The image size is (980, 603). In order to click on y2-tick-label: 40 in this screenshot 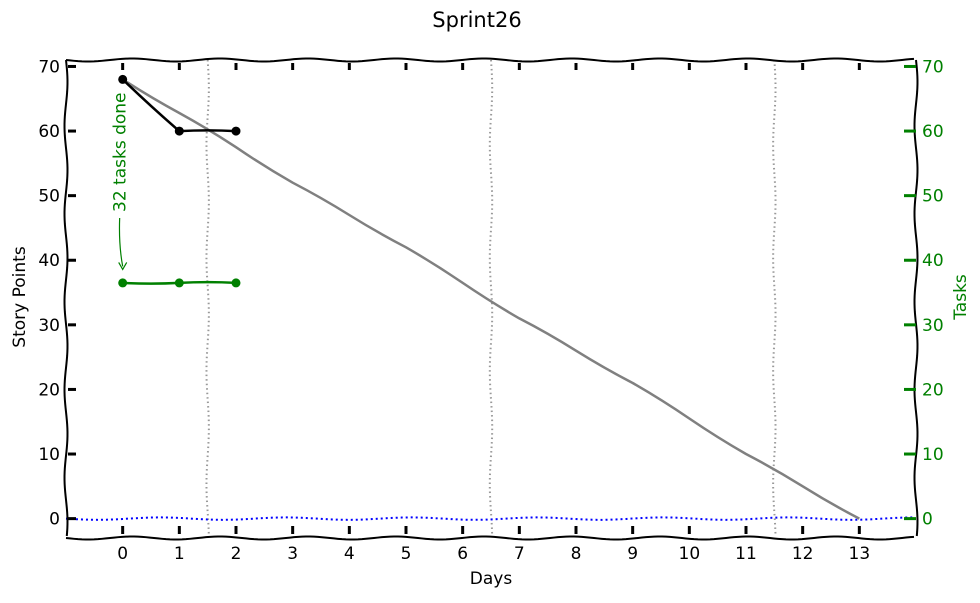, I will do `click(933, 261)`.